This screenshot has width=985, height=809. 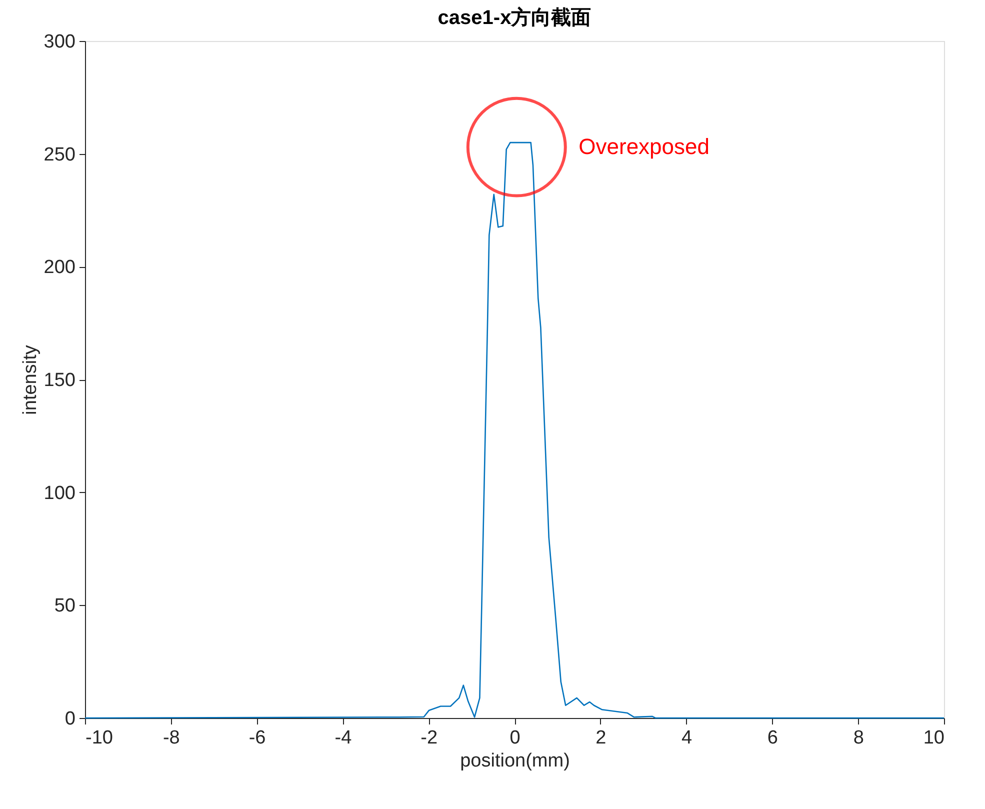 I want to click on x-axis-title: position(mm), so click(x=515, y=761).